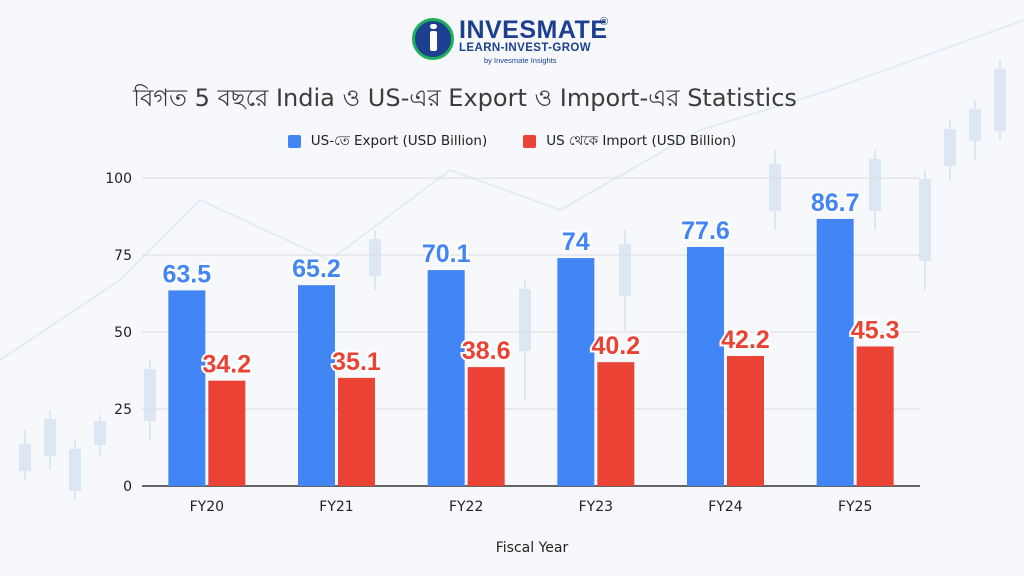  What do you see at coordinates (855, 507) in the screenshot?
I see `x-tick-label: FY25` at bounding box center [855, 507].